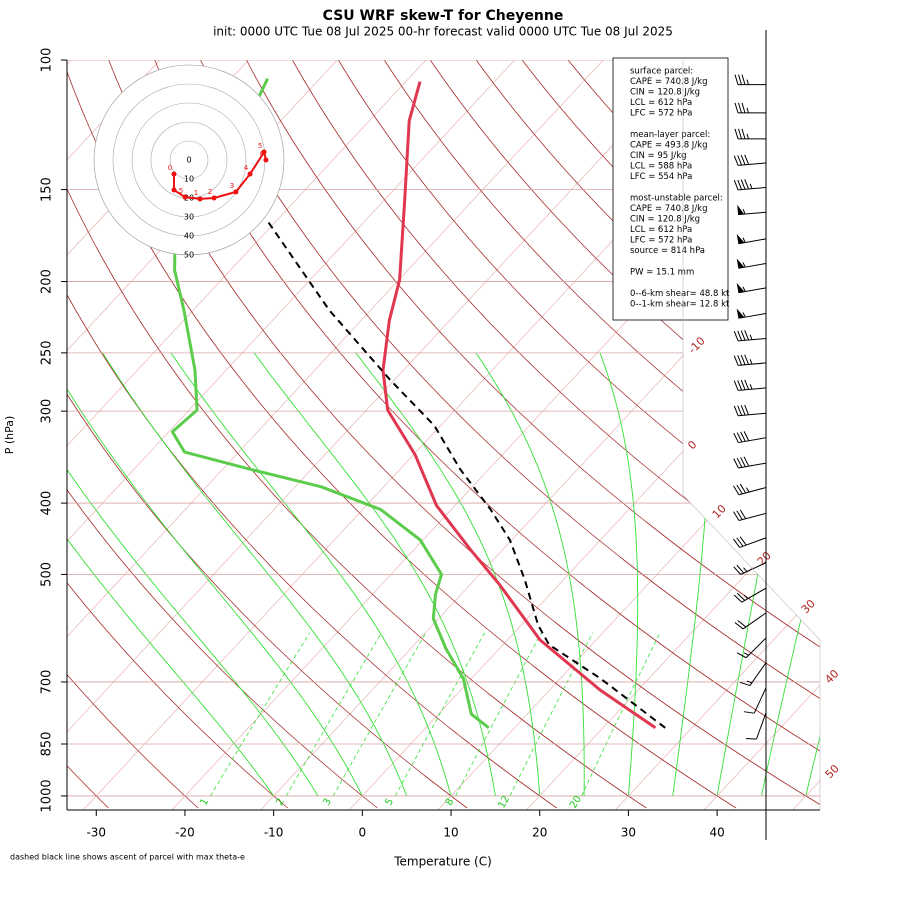  What do you see at coordinates (47, 352) in the screenshot?
I see `y-tick-label: 250` at bounding box center [47, 352].